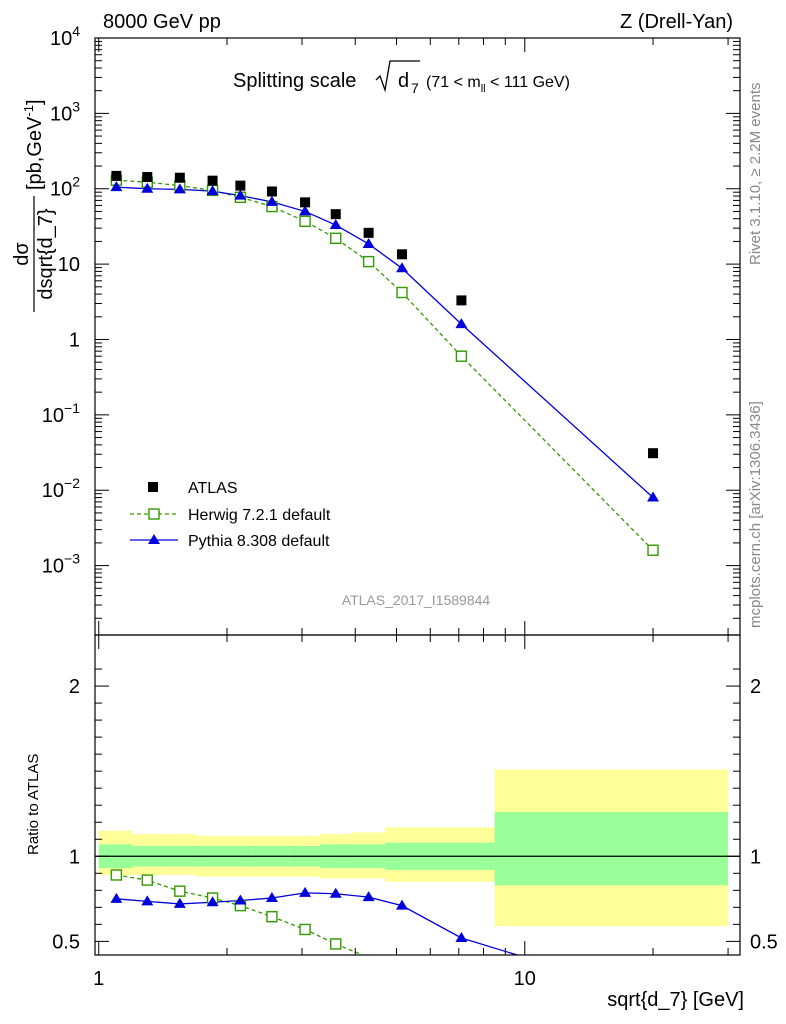  I want to click on x-axis-label: sqrt{d_7} [GeV], so click(675, 1000).